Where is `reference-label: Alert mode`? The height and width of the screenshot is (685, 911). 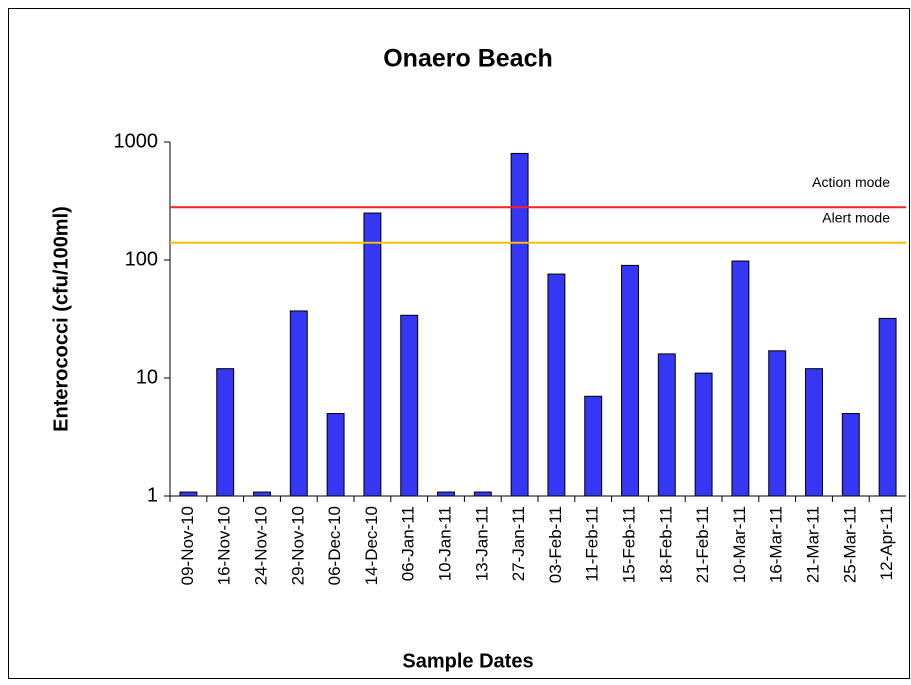 reference-label: Alert mode is located at coordinates (856, 217).